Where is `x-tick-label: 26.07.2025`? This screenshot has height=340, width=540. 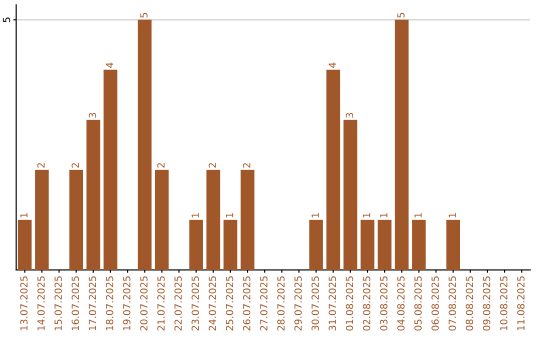 x-tick-label: 26.07.2025 is located at coordinates (246, 303).